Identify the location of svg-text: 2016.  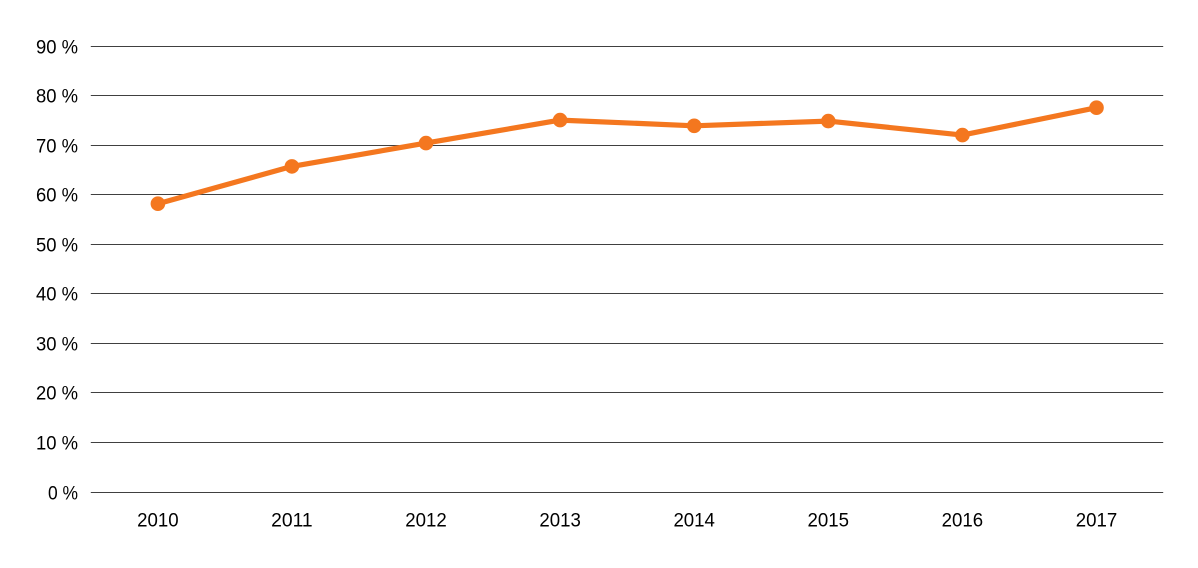
(963, 521).